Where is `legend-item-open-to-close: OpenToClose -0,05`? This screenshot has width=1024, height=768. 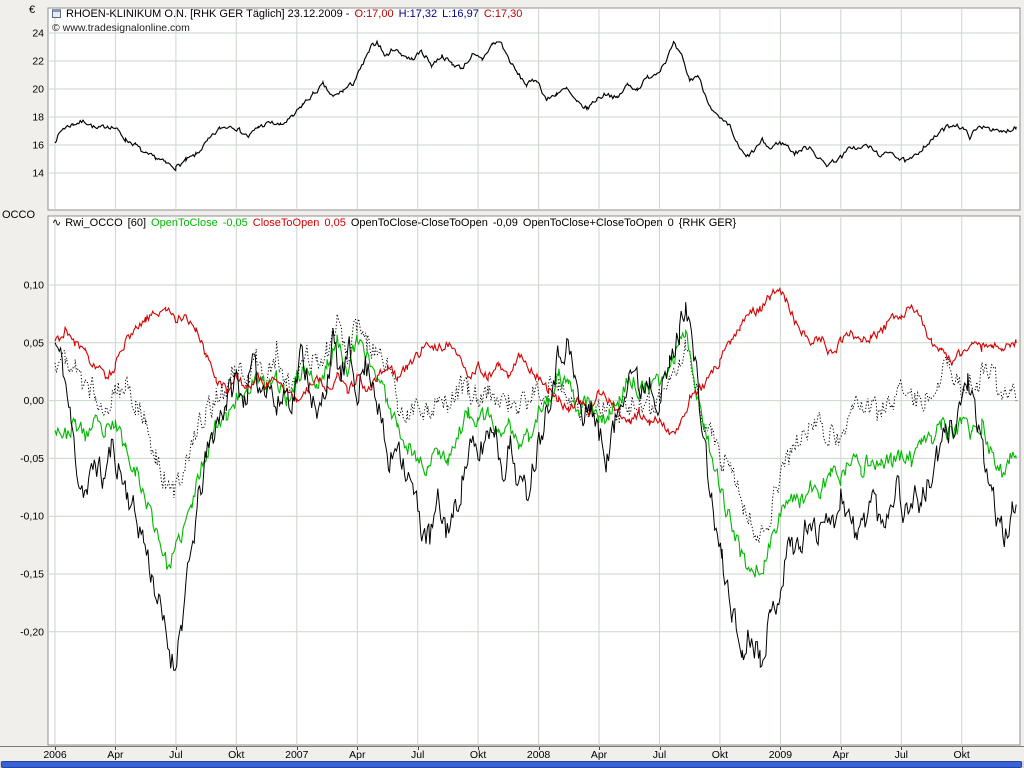
legend-item-open-to-close: OpenToClose -0,05 is located at coordinates (199, 223).